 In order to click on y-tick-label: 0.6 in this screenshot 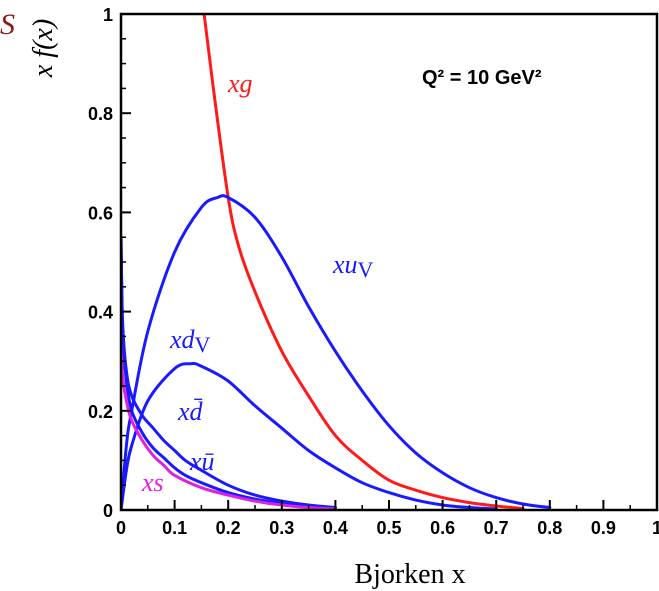, I will do `click(100, 213)`.